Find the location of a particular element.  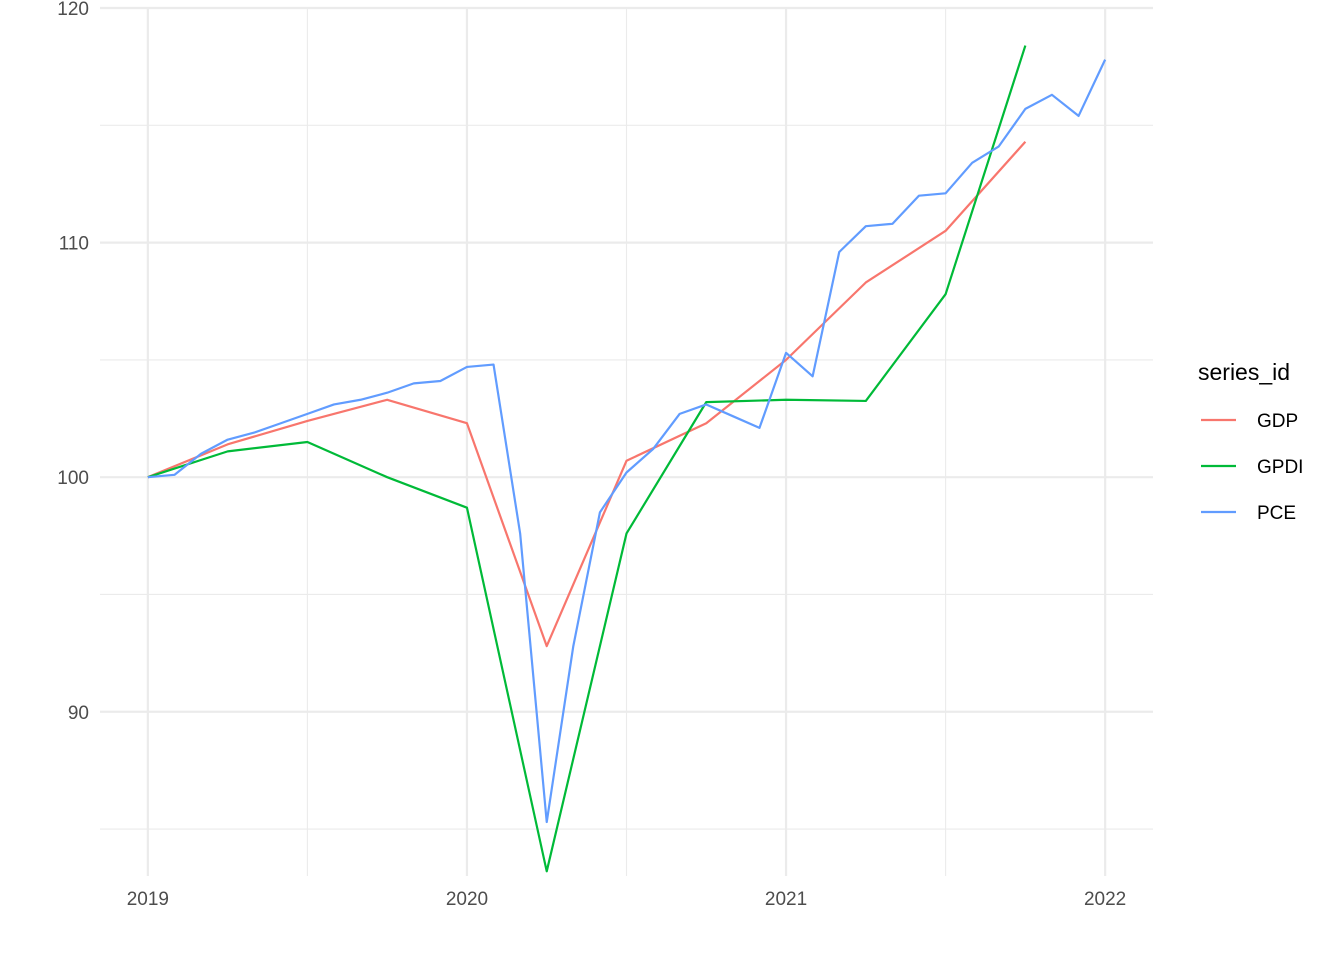

legend-label-pce: PCE is located at coordinates (1276, 513).